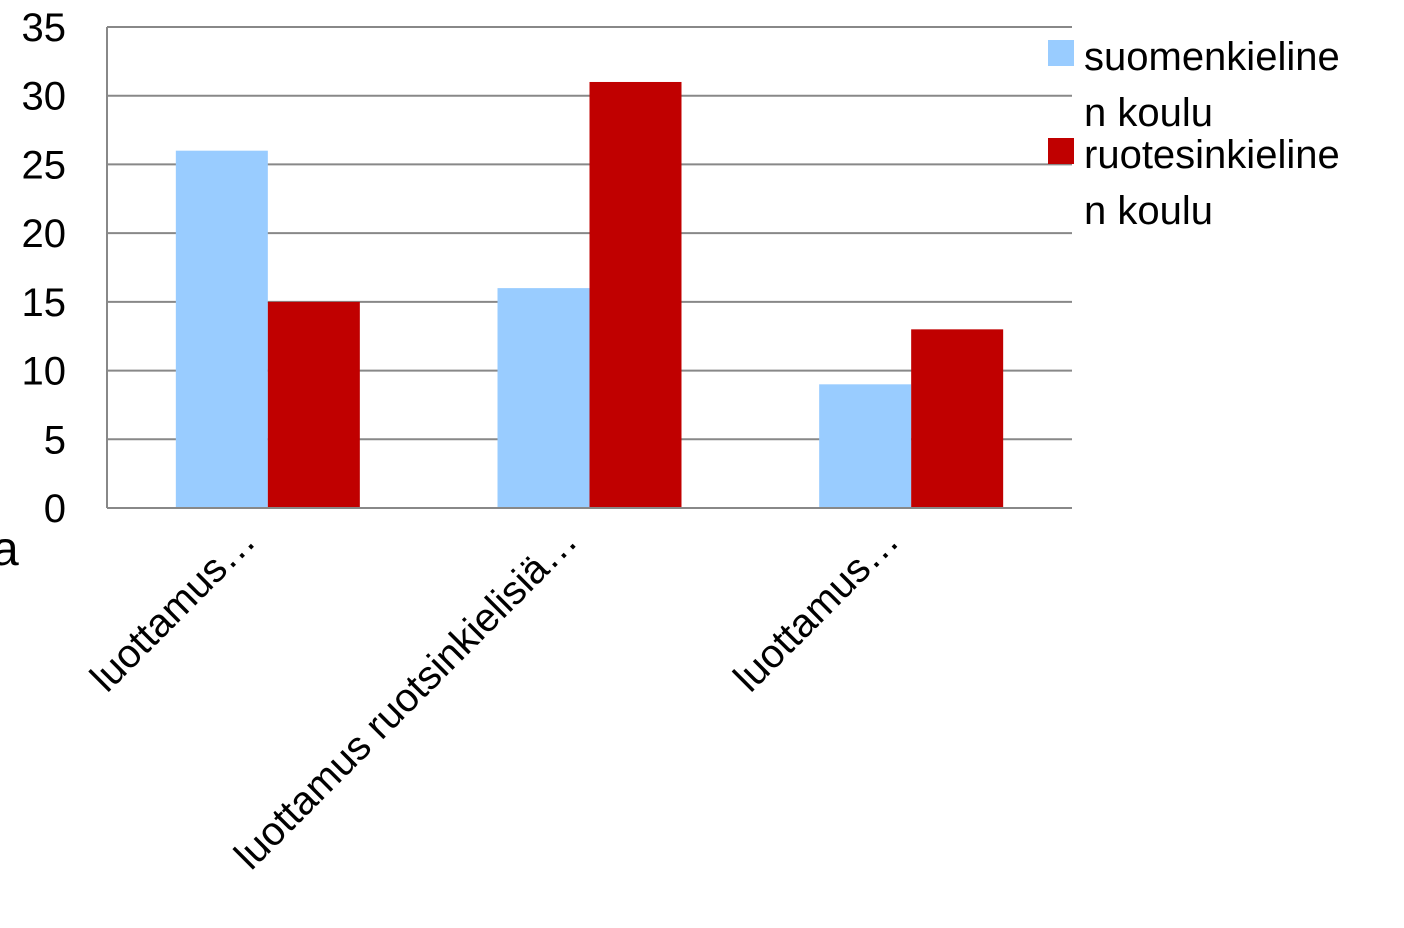 This screenshot has height=928, width=1404. What do you see at coordinates (1212, 155) in the screenshot?
I see `legend-label: ruotesinkieline` at bounding box center [1212, 155].